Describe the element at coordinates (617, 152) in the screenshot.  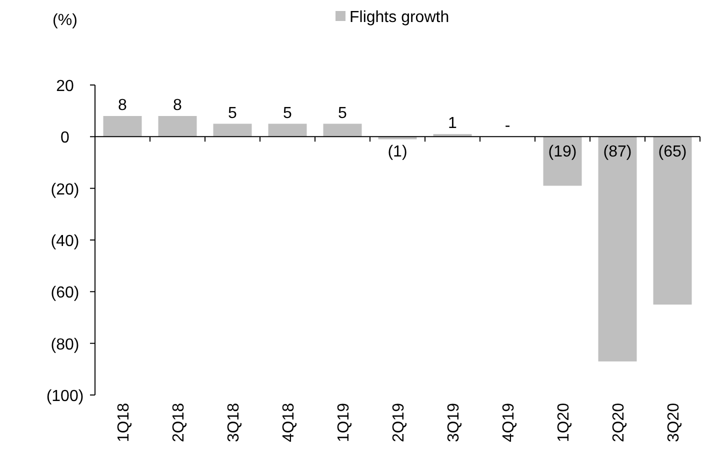
I see `data-label: (87)` at that location.